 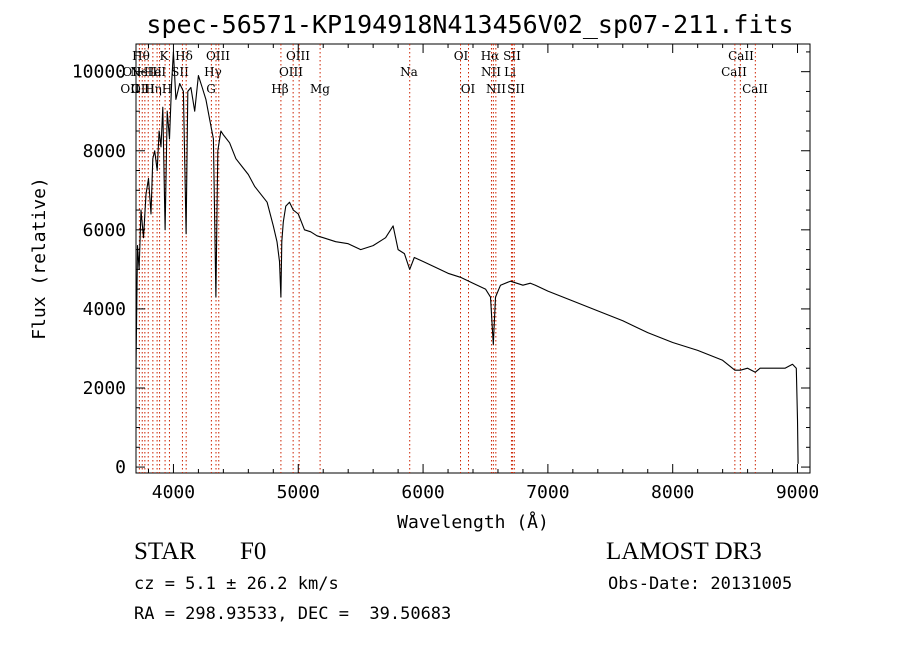 What do you see at coordinates (120, 467) in the screenshot?
I see `y-tick-label: 0` at bounding box center [120, 467].